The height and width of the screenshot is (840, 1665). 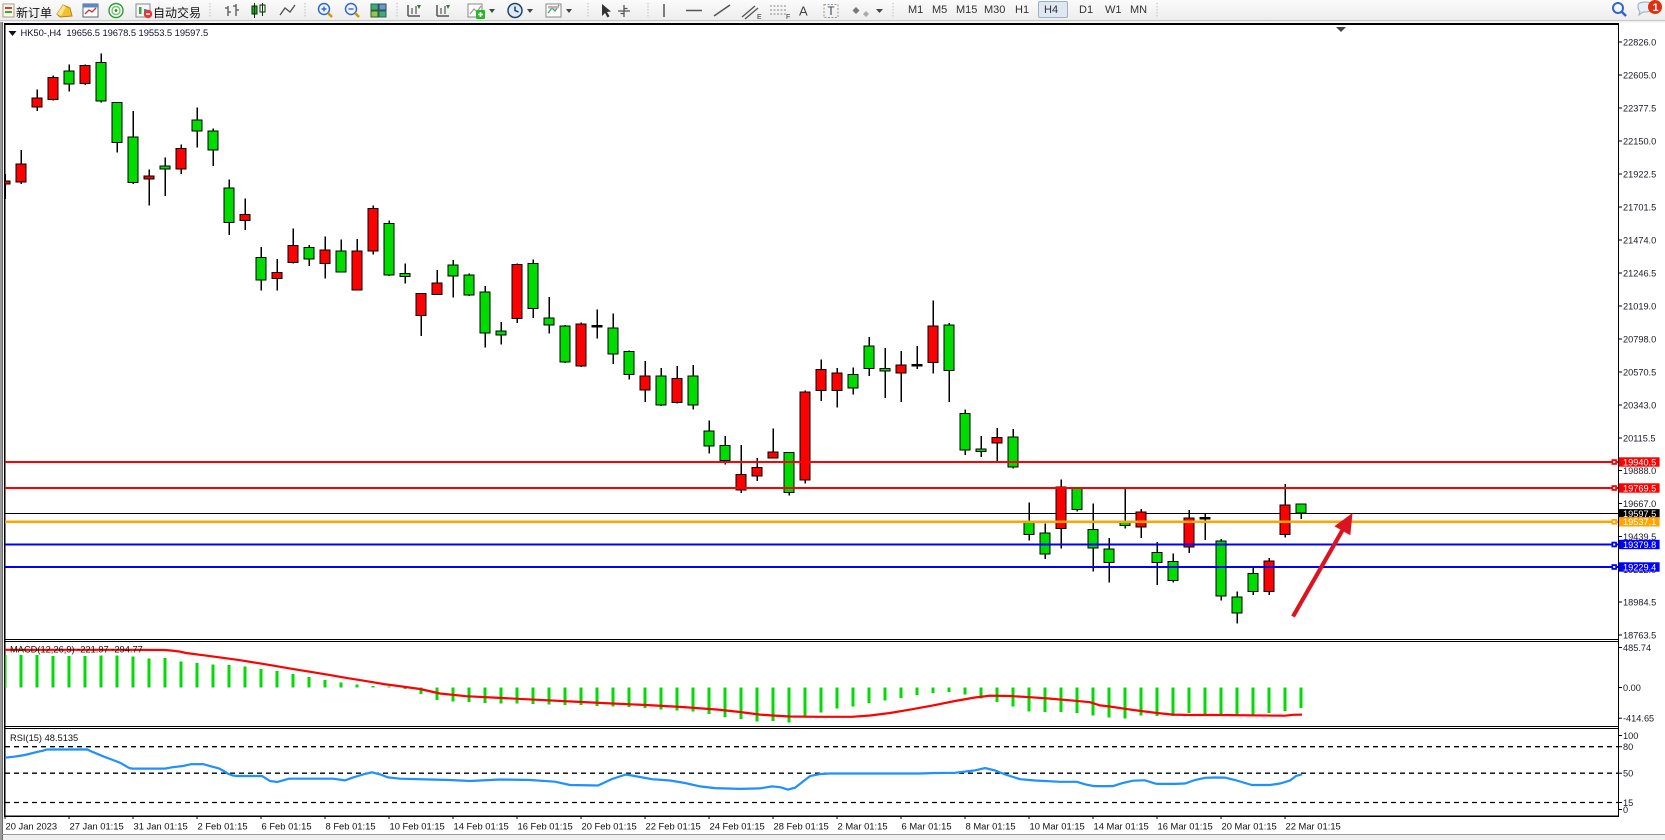 I want to click on svg-text: 22605.0, so click(x=1639, y=75).